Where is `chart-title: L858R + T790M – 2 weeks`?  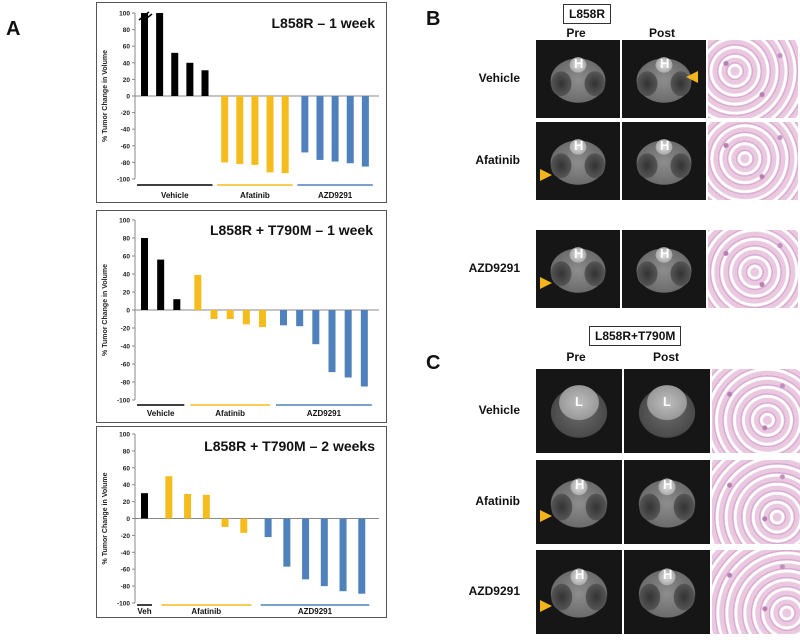
chart-title: L858R + T790M – 2 weeks is located at coordinates (289, 446).